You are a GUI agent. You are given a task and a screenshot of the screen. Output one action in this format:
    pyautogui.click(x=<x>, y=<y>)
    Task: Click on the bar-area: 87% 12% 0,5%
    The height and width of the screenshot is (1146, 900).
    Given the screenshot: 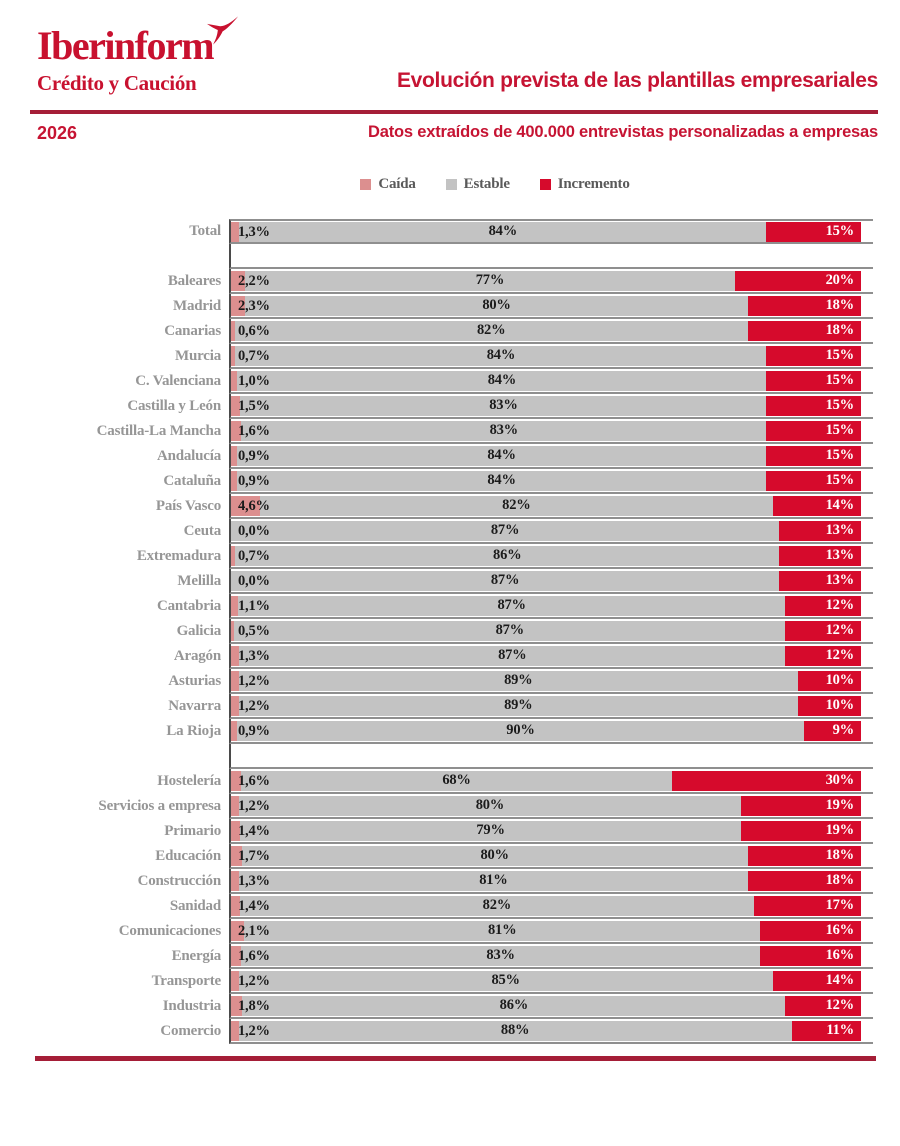 What is the action you would take?
    pyautogui.click(x=551, y=631)
    